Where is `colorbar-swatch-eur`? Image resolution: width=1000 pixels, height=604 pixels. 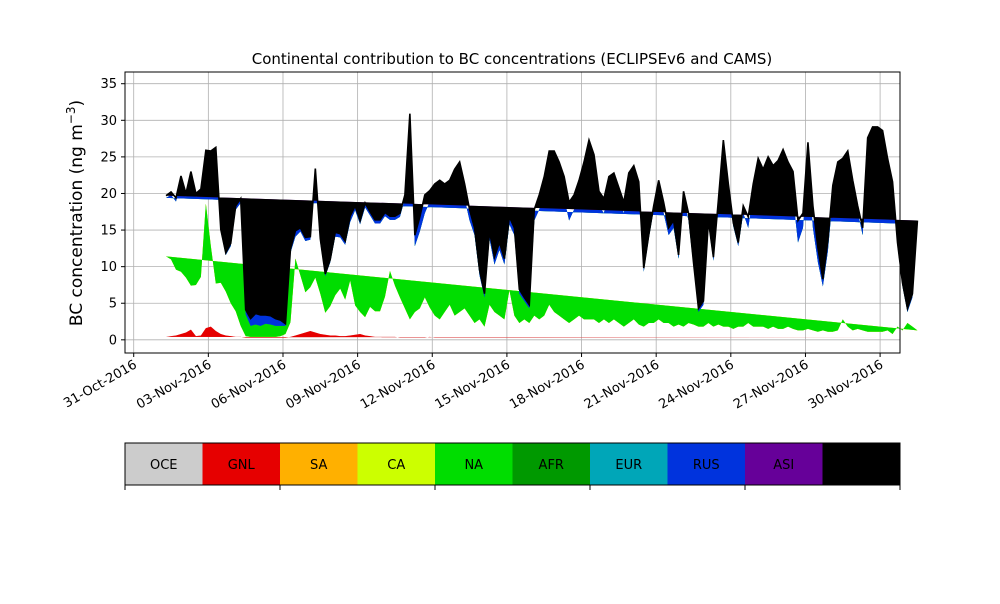
colorbar-swatch-eur is located at coordinates (629, 464).